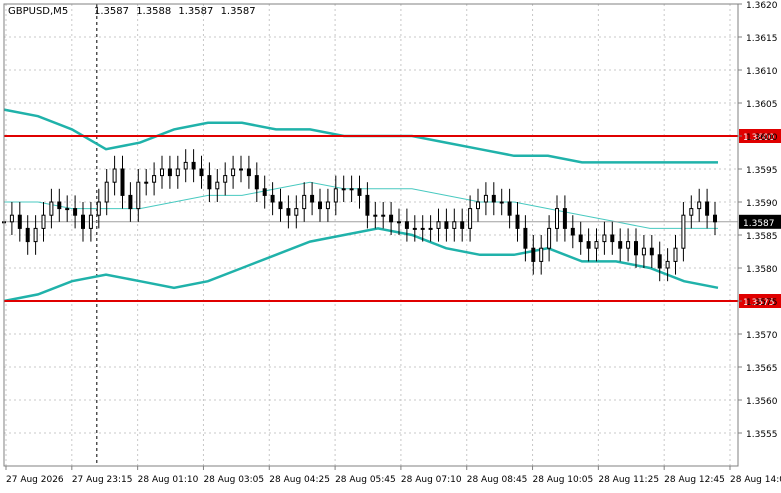  I want to click on x-tick-label: 28 Aug 08:45, so click(497, 480).